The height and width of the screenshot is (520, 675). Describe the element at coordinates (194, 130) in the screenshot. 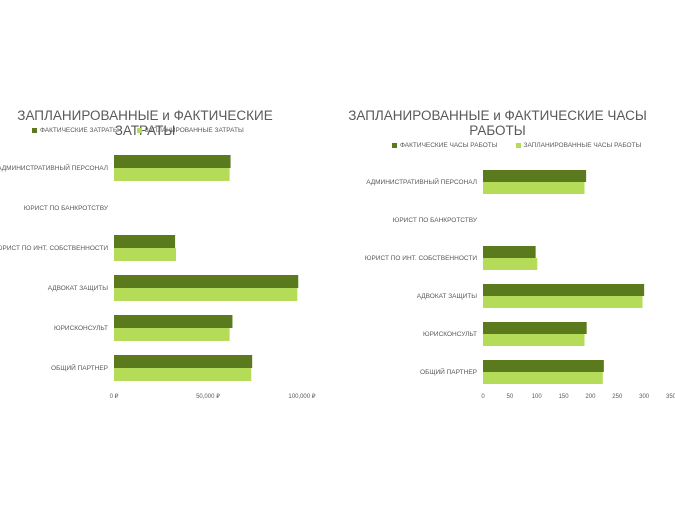

I see `legend-label: ЗАПЛАНИРОВАННЫЕ ЗАТРАТЫ` at that location.